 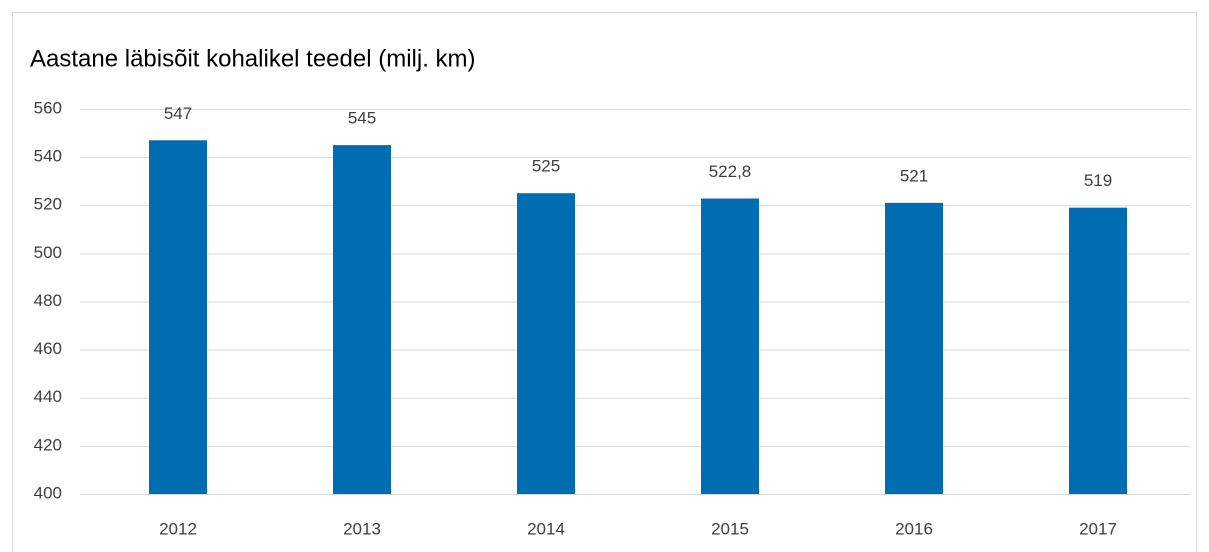 I want to click on x-tick-label: 2016, so click(x=914, y=528).